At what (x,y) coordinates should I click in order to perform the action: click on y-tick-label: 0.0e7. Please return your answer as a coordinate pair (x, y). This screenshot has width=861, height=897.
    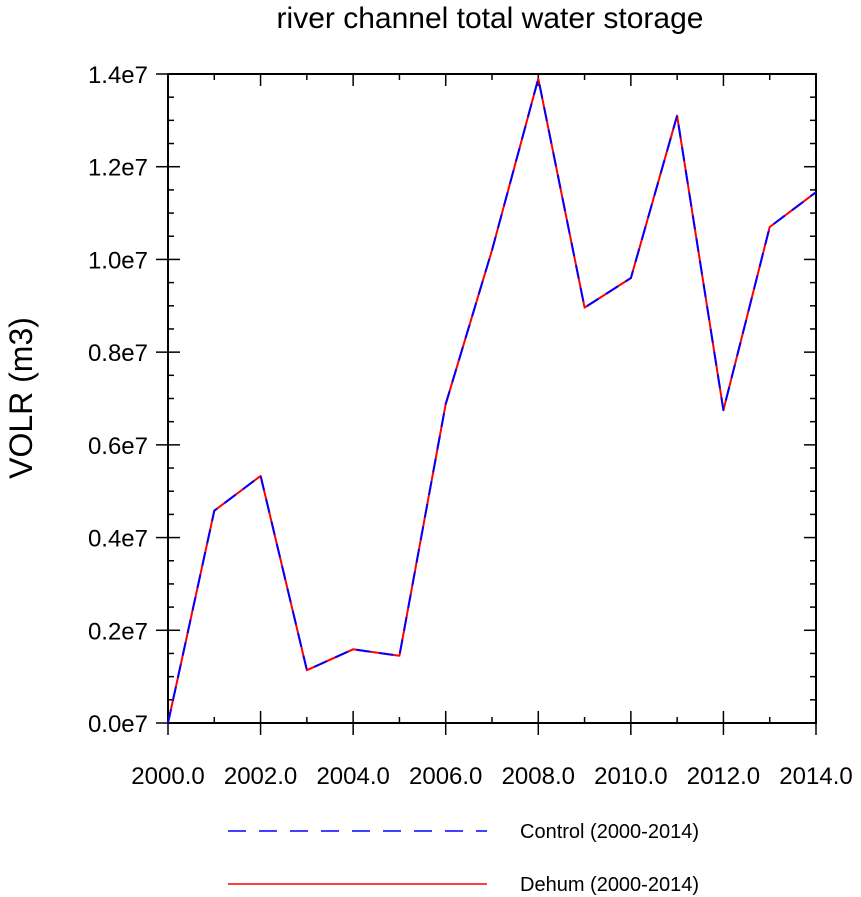
    Looking at the image, I should click on (118, 724).